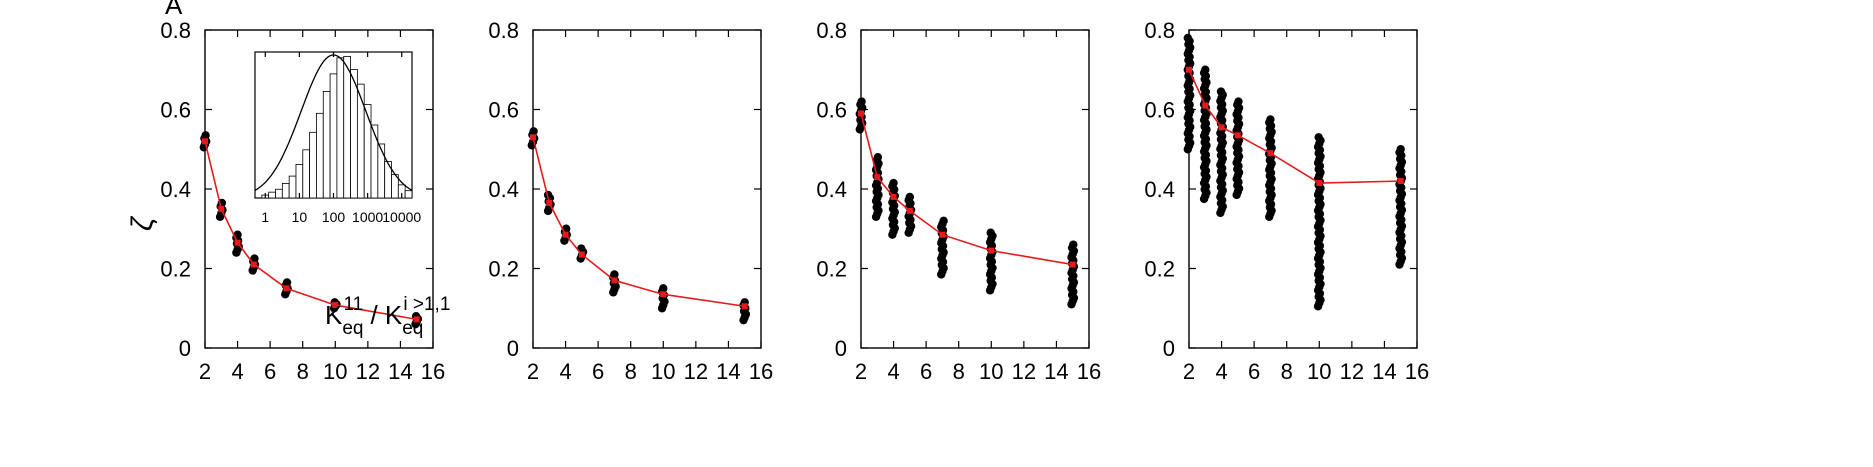 This screenshot has height=467, width=1873. Describe the element at coordinates (265, 217) in the screenshot. I see `inset-x-tick-label: 1` at that location.